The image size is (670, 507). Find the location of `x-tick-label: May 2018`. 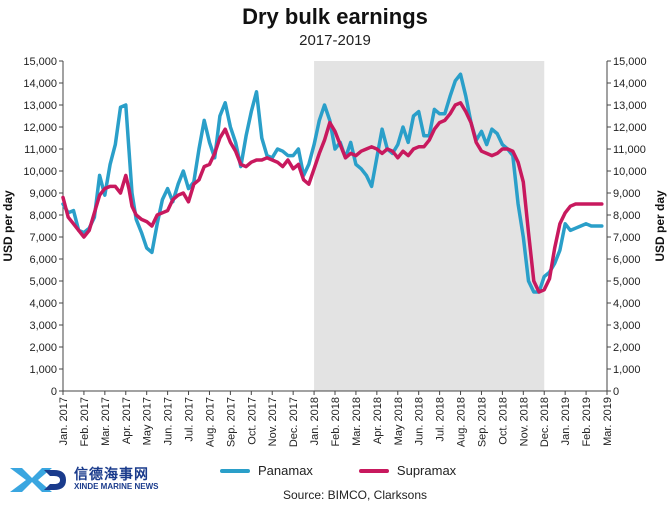

x-tick-label: May 2018 is located at coordinates (399, 421).